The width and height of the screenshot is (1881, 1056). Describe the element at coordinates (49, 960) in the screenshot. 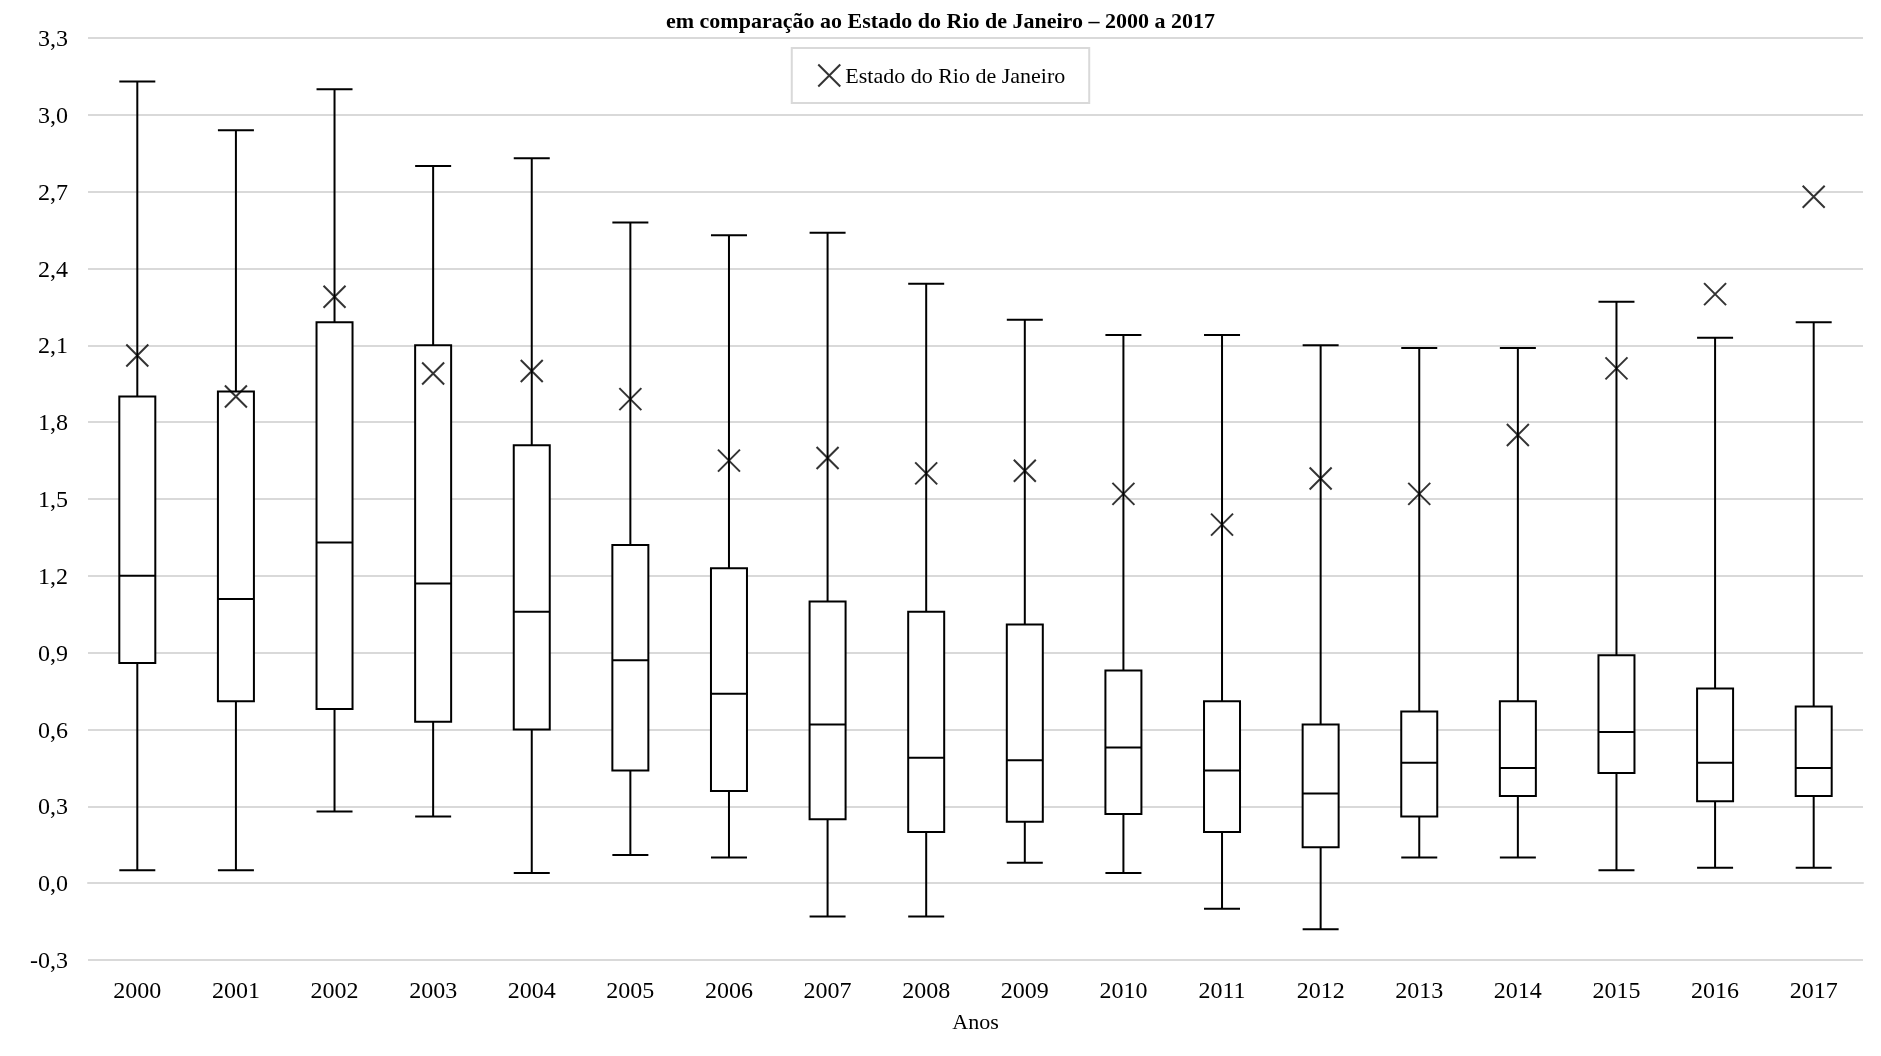

I see `y-tick-label: -0,3` at that location.